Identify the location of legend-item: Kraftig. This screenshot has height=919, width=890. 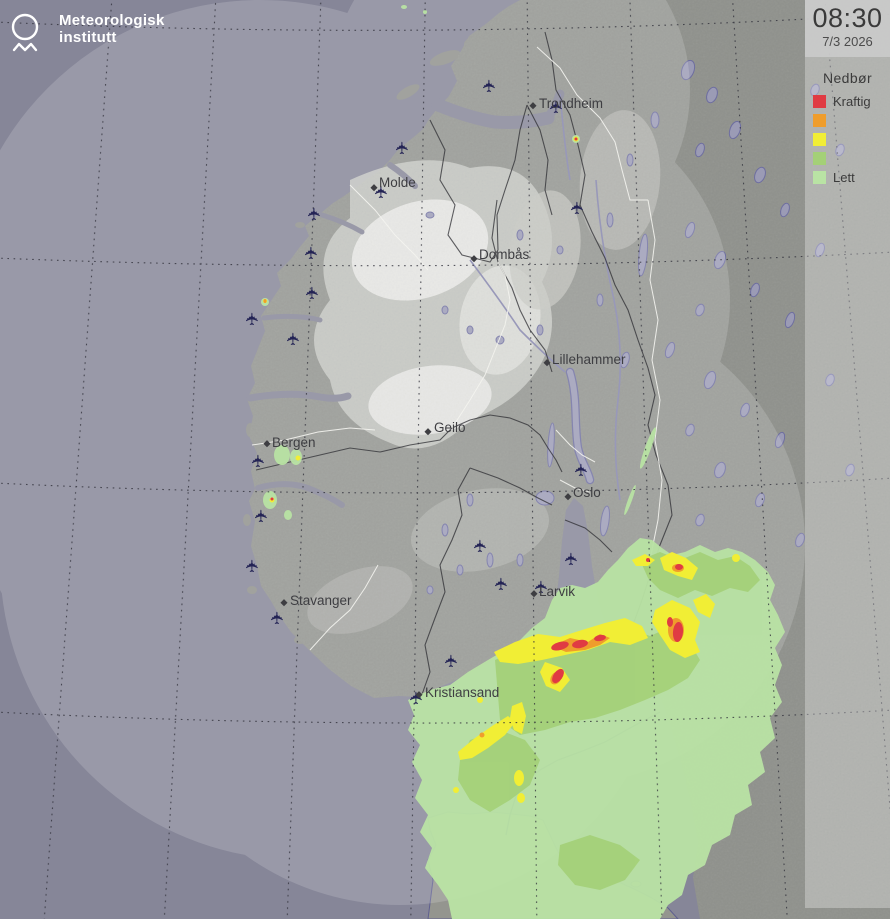
(847, 101).